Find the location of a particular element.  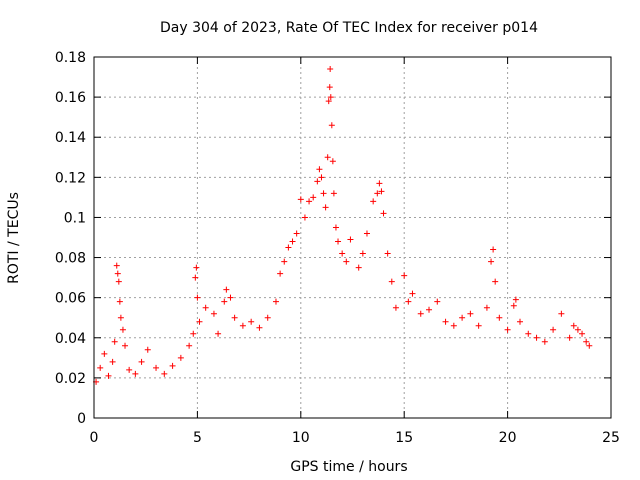

x-tick-label: 15 is located at coordinates (404, 438).